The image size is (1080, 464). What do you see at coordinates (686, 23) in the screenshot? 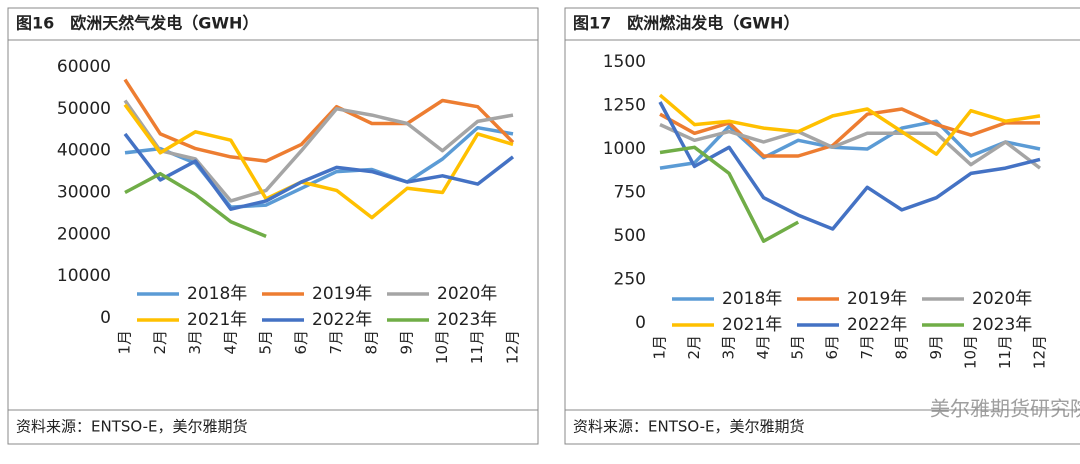
I see `chart-title: 图17 欧洲燃油发电（GWH）` at bounding box center [686, 23].